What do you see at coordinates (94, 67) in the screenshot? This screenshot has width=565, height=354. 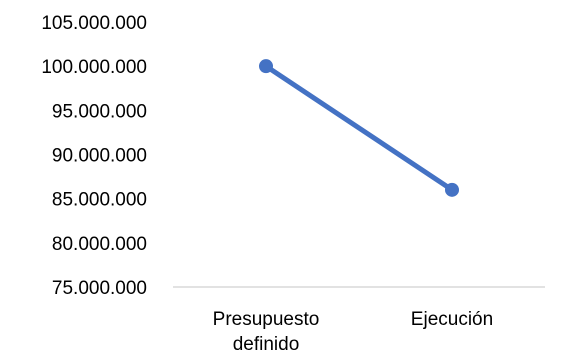 I see `y-tick-label: 100.000.000` at bounding box center [94, 67].